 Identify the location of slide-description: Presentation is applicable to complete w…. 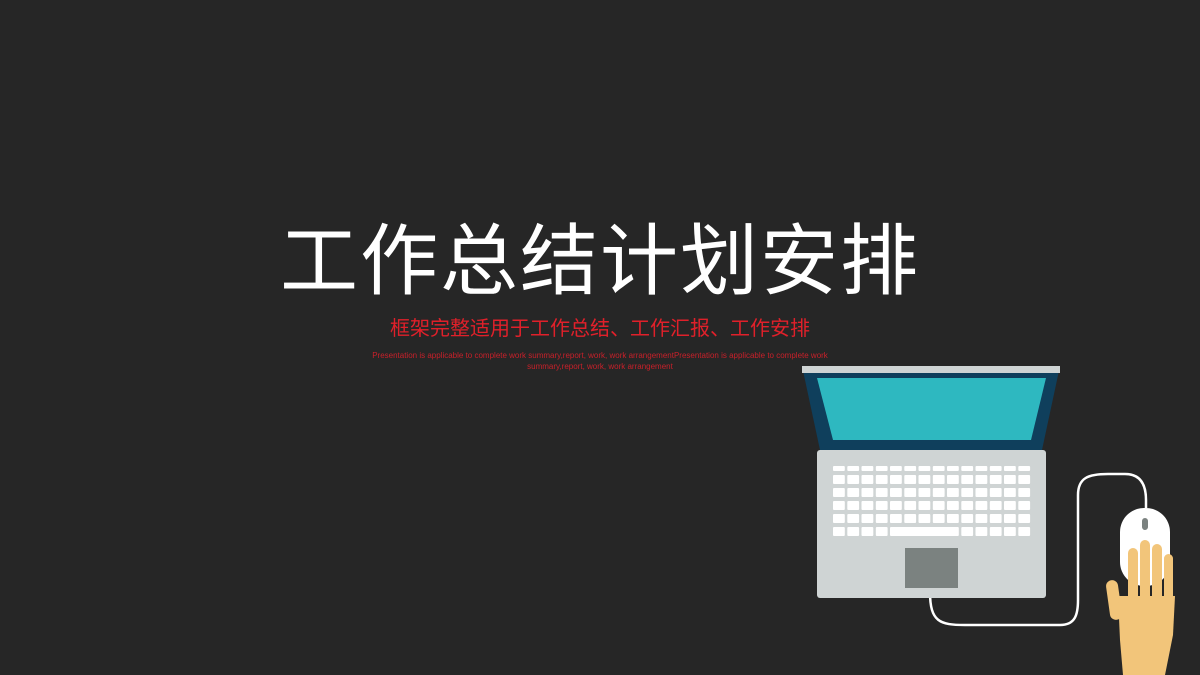
(600, 361).